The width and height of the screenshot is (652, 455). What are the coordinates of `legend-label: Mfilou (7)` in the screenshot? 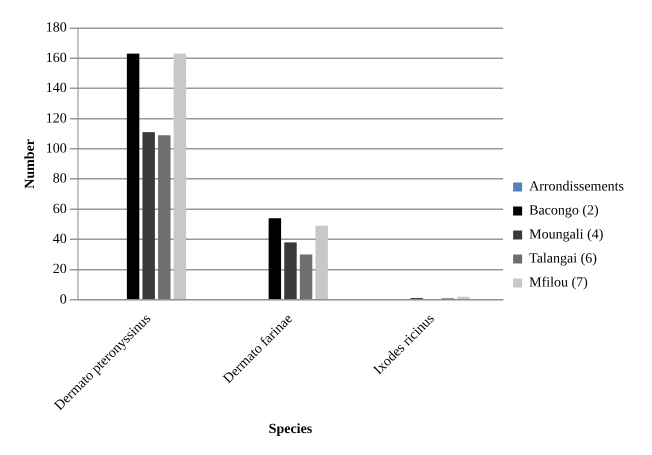 It's located at (558, 283).